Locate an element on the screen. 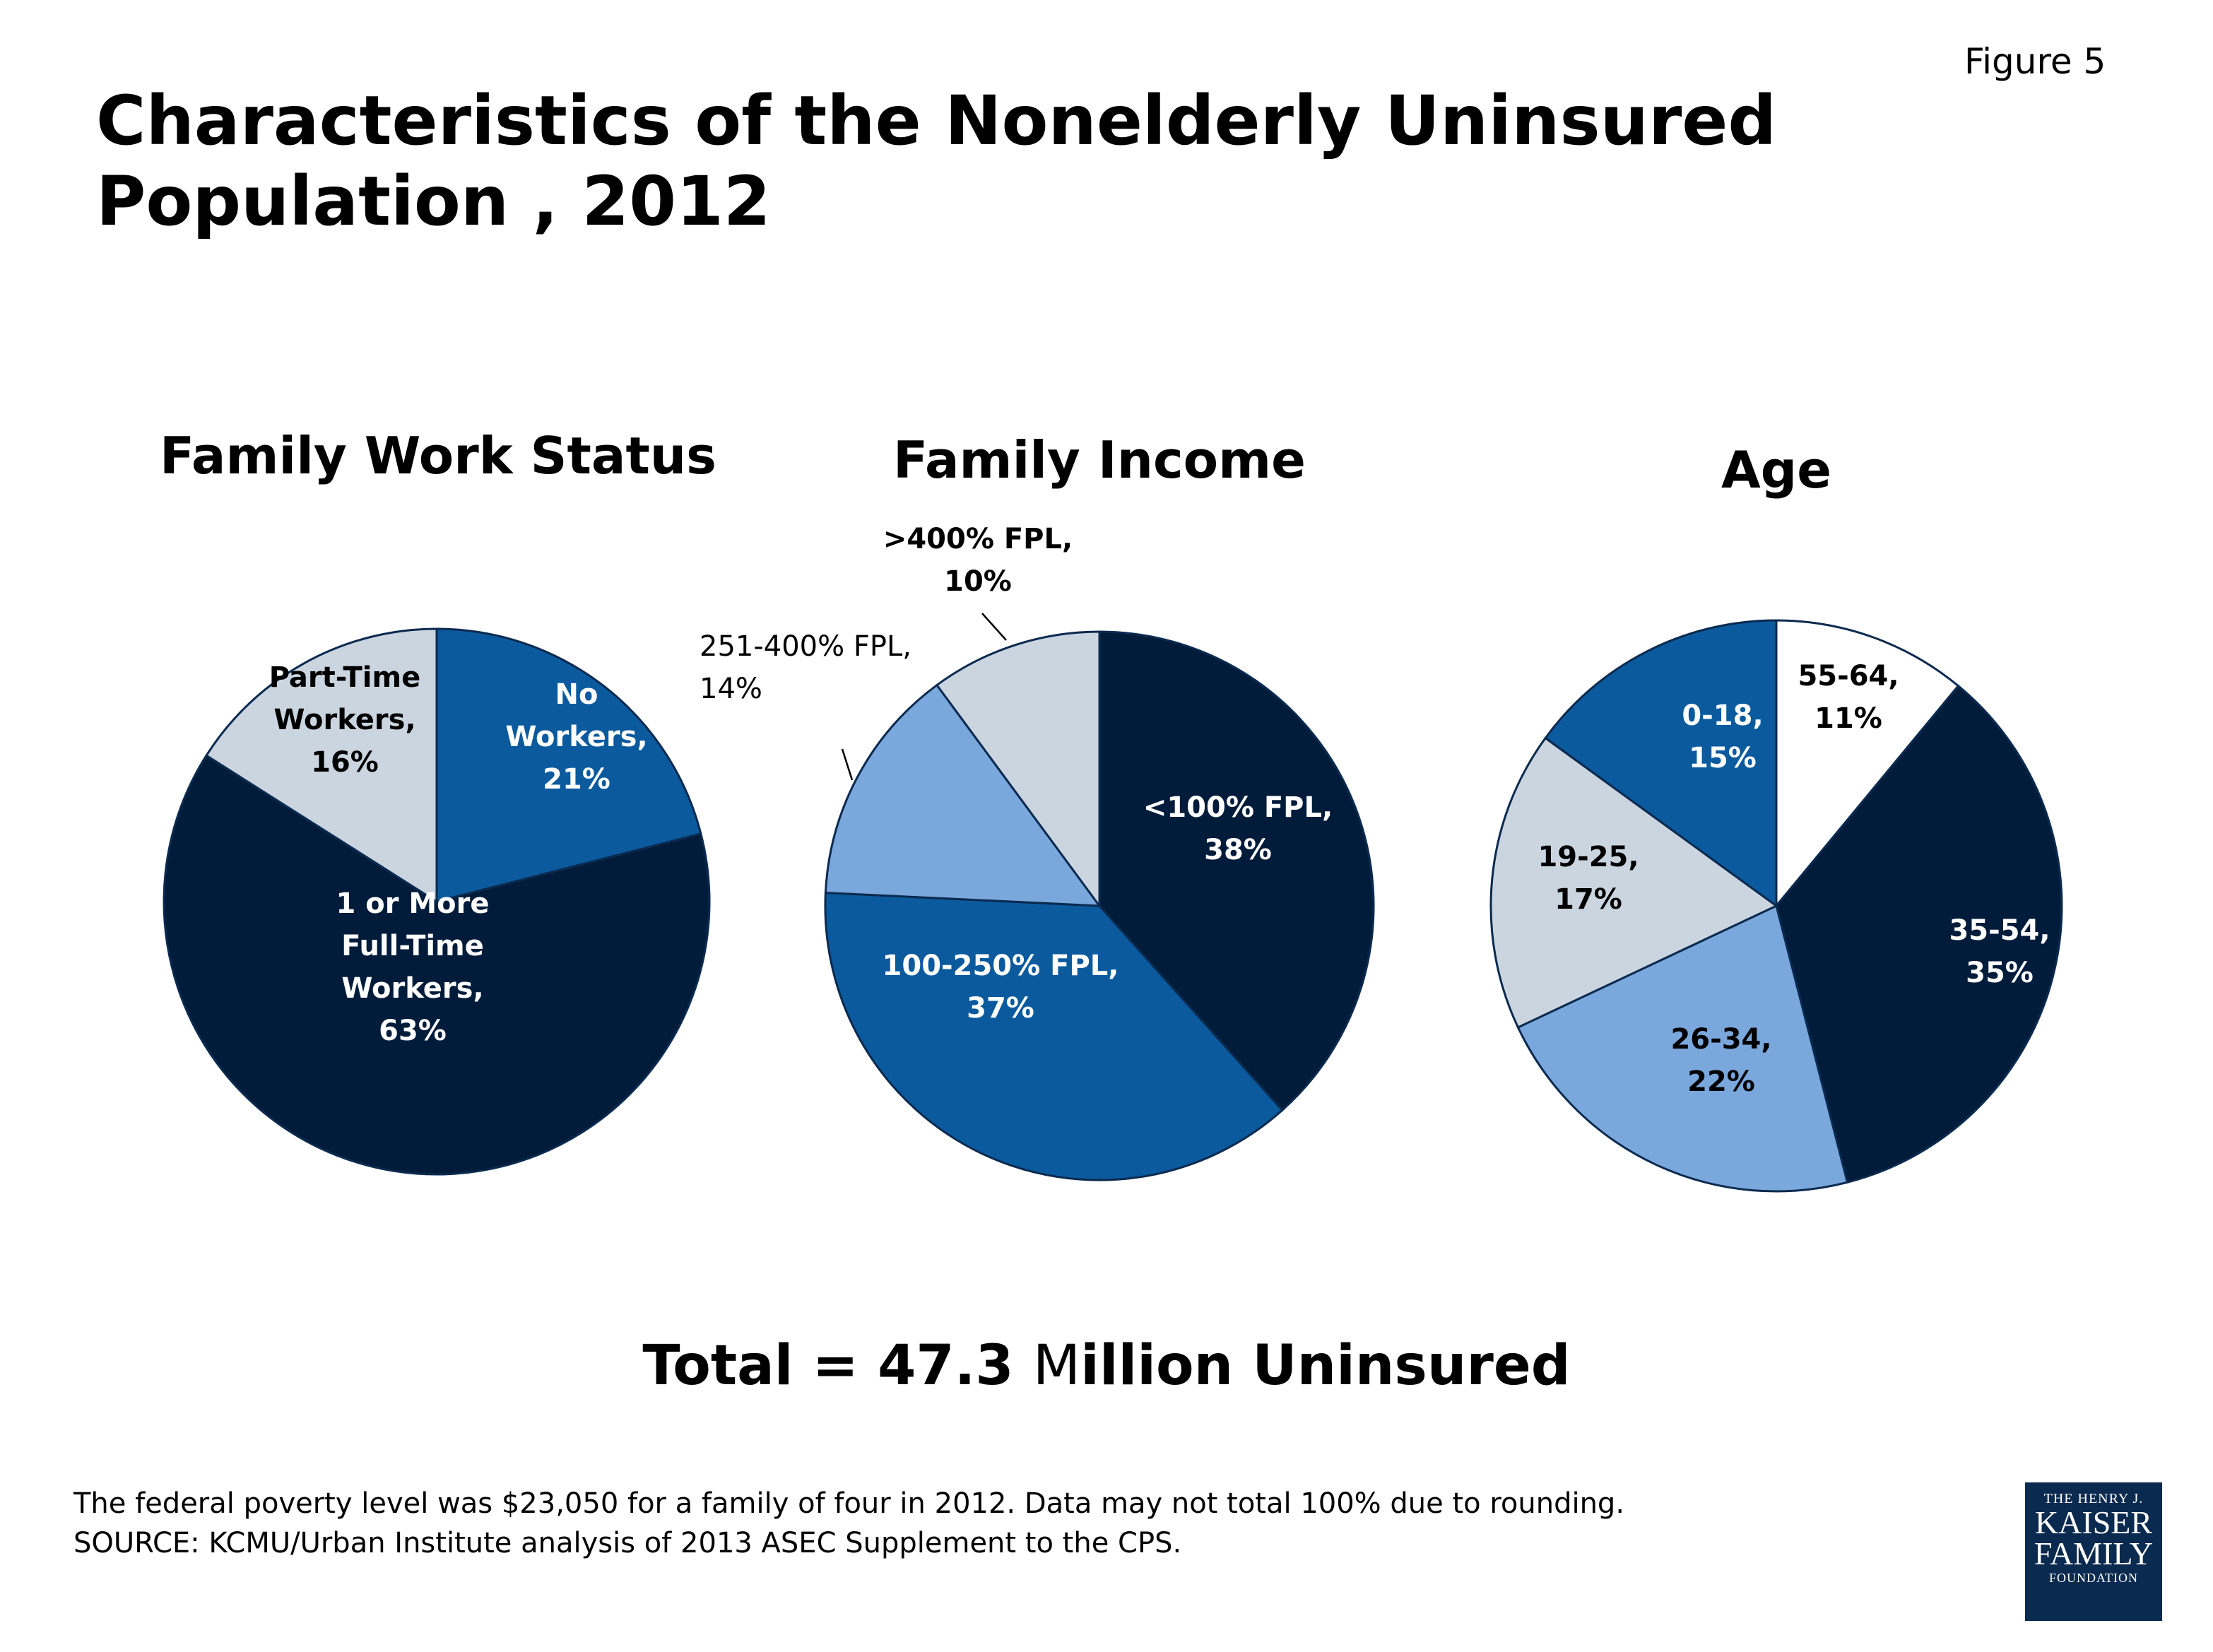 Image resolution: width=2213 pixels, height=1652 pixels. slice-label: Part-Time Workers, 16% is located at coordinates (345, 720).